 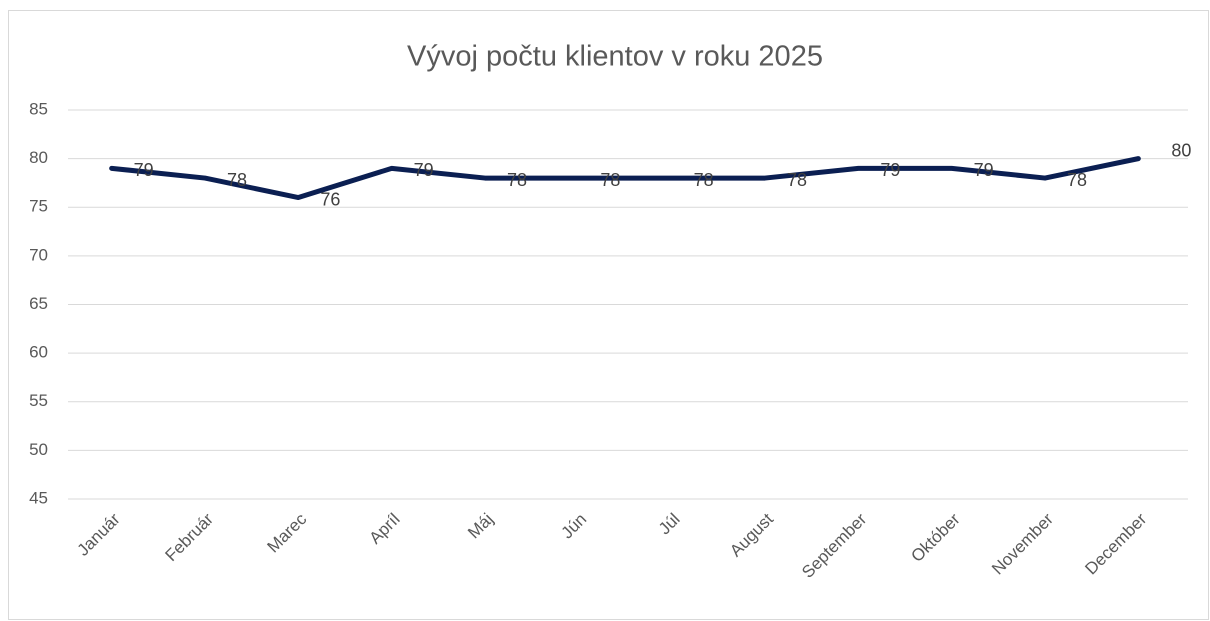 What do you see at coordinates (625, 178) in the screenshot?
I see `line` at bounding box center [625, 178].